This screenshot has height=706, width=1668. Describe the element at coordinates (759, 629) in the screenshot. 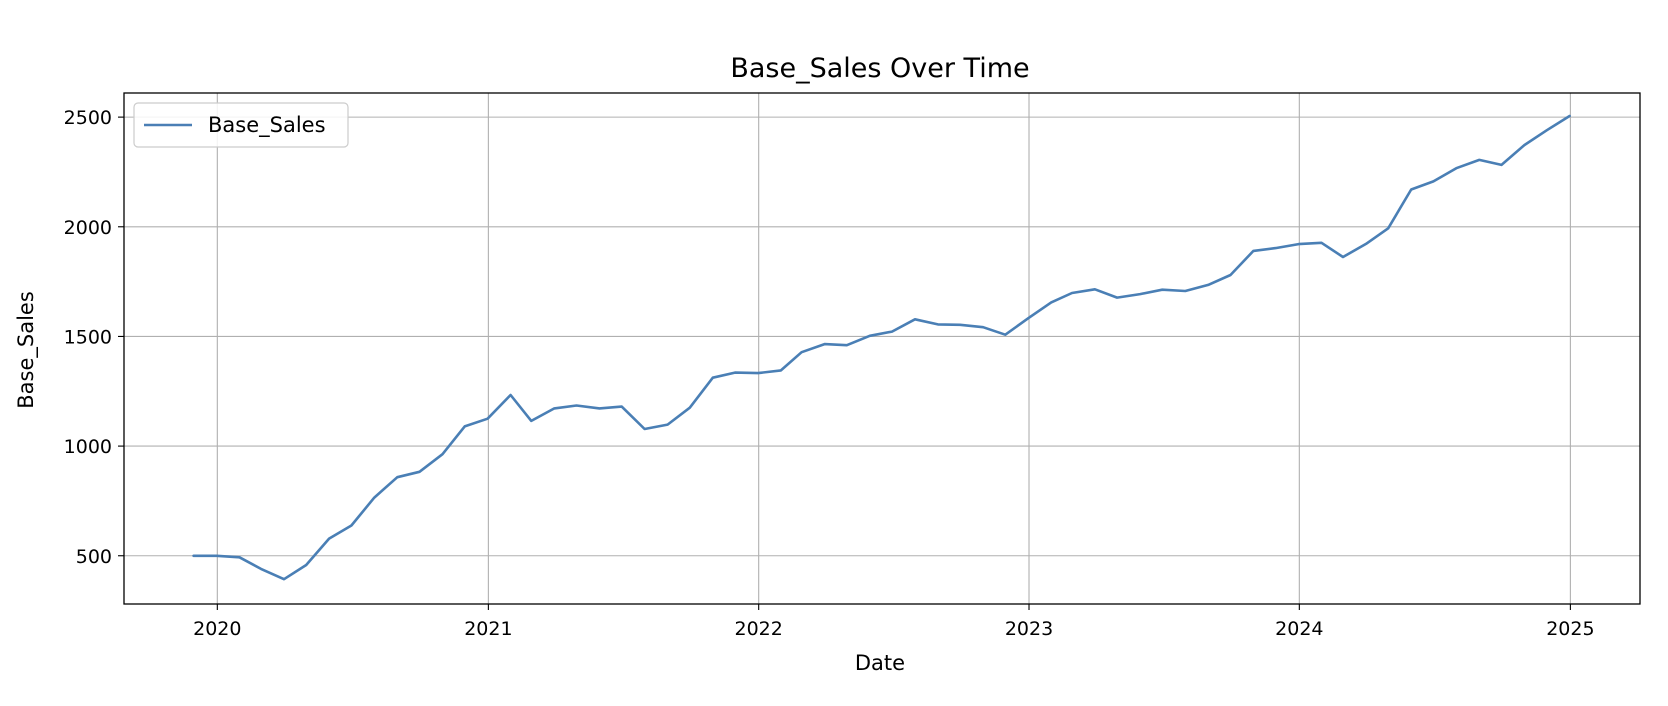

I see `x-tick-label: 2022` at that location.